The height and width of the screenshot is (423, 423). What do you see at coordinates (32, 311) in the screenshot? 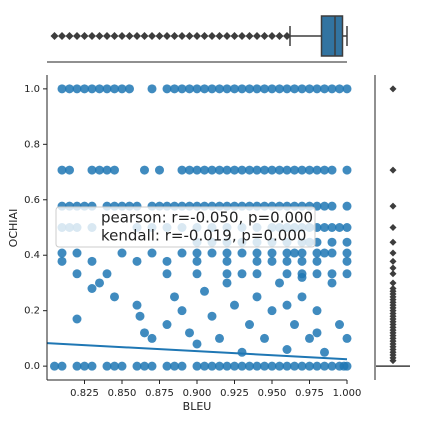
I see `y-tick-label: 0.2` at bounding box center [32, 311].